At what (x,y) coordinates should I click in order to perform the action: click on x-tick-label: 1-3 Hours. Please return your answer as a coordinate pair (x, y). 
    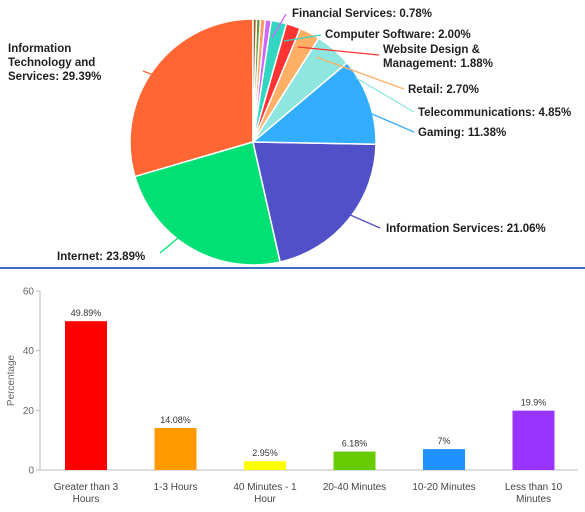
    Looking at the image, I should click on (176, 487).